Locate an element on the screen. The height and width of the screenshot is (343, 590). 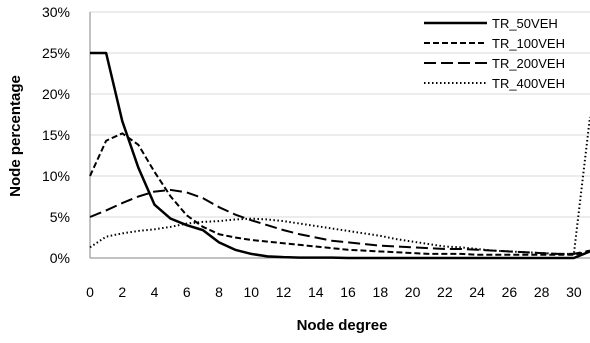
legend: TR_50VEH TR_100VEH TR_200VEH TR_400VEH is located at coordinates (494, 53).